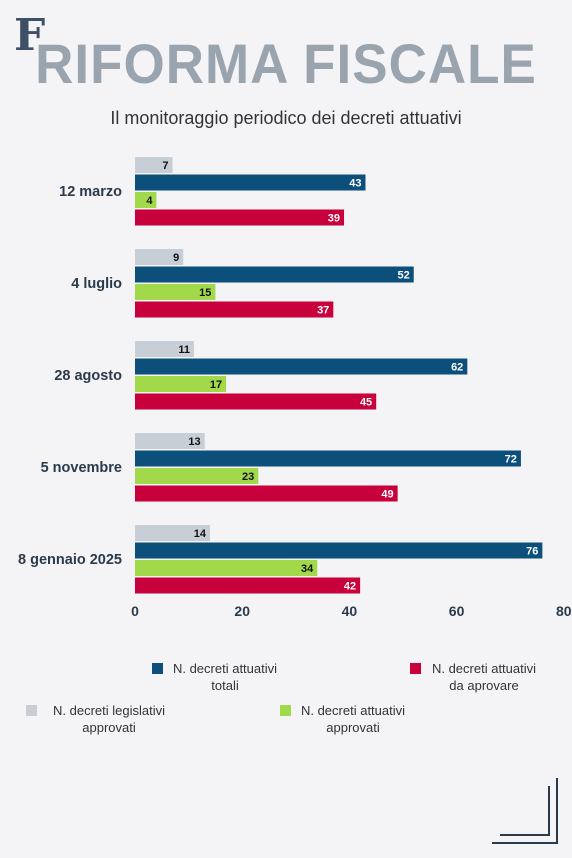 The height and width of the screenshot is (858, 572). Describe the element at coordinates (355, 184) in the screenshot. I see `data-label: 43` at that location.